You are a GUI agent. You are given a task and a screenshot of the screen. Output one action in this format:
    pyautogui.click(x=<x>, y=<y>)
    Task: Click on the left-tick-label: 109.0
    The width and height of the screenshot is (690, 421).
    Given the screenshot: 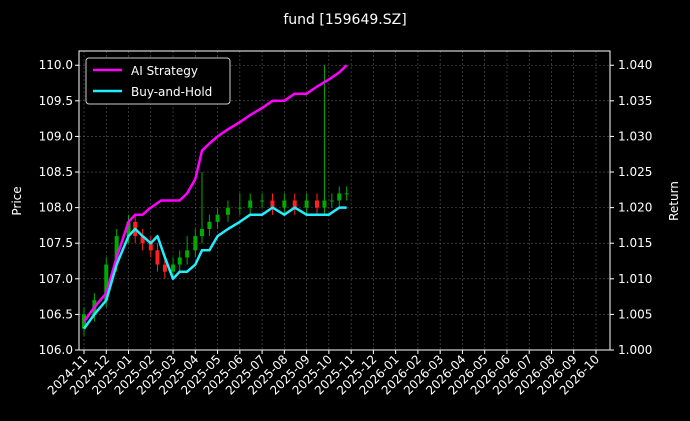 What is the action you would take?
    pyautogui.click(x=56, y=136)
    